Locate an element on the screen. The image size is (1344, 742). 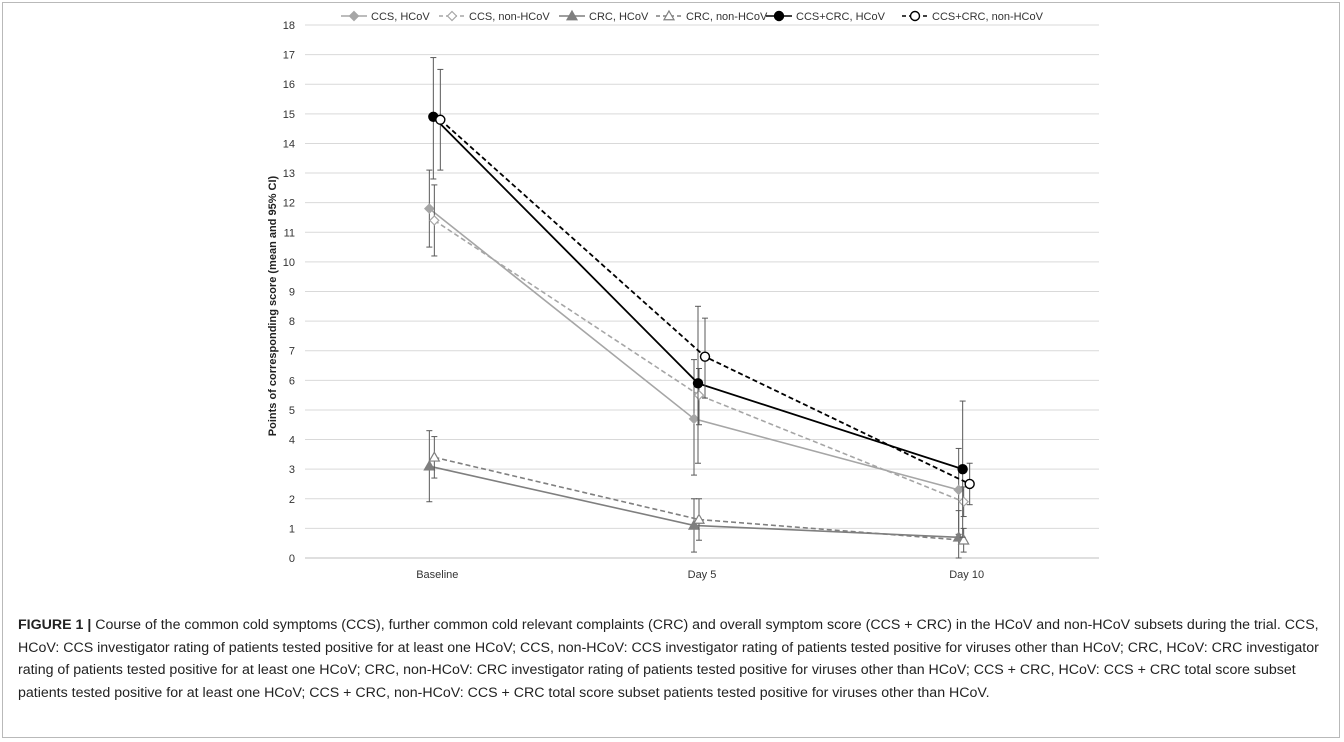
legend-label: CCS, non-HCoV is located at coordinates (509, 17).